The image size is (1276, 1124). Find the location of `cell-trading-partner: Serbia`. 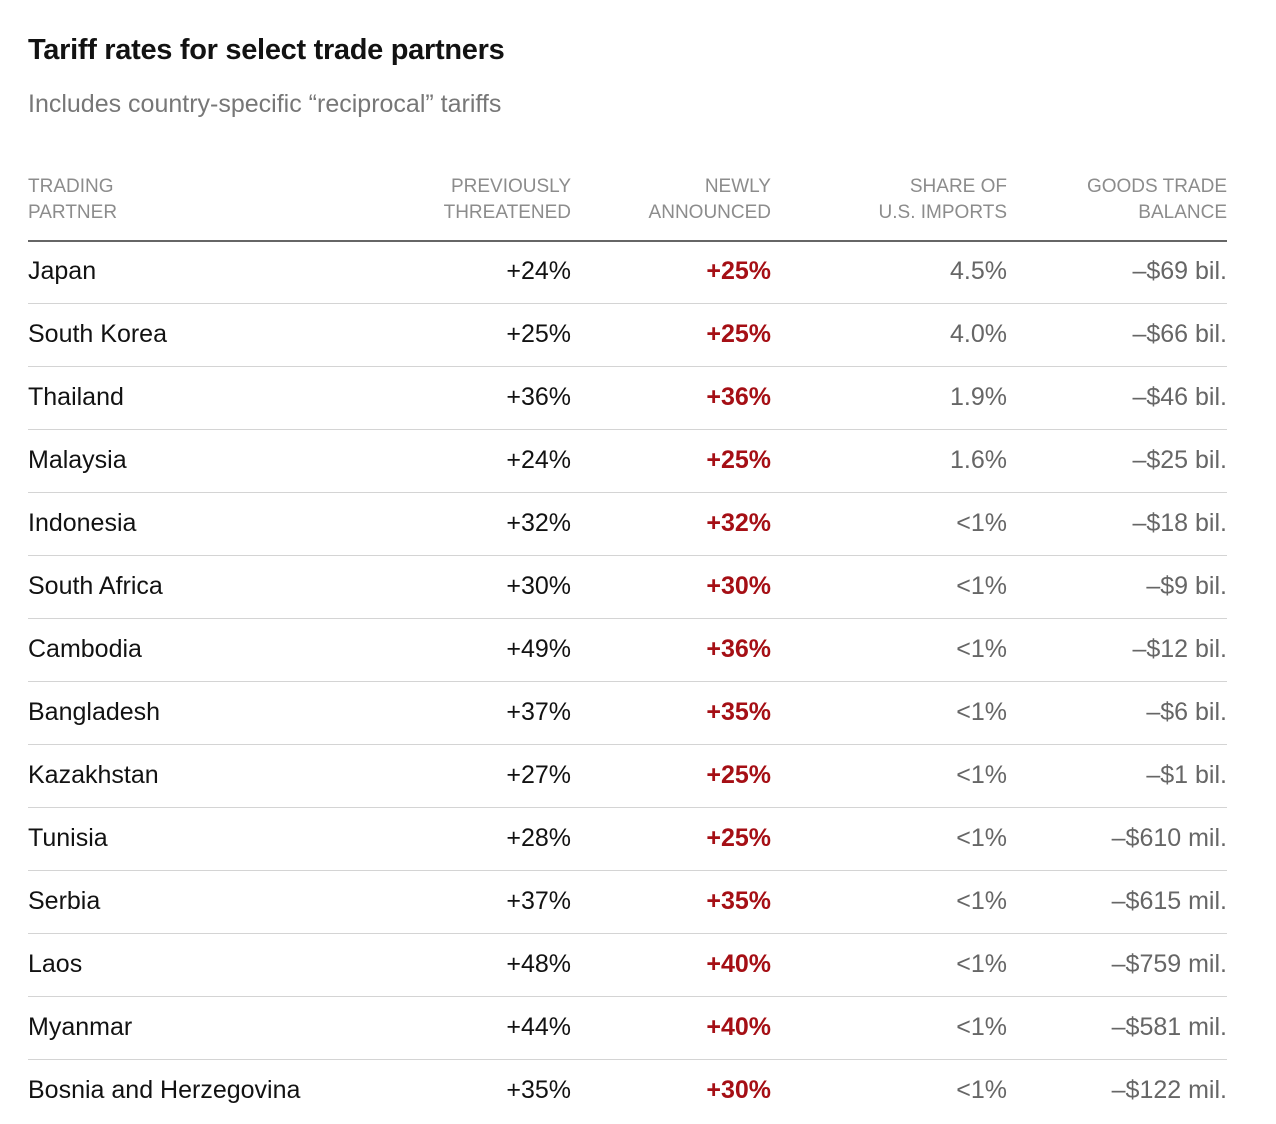

cell-trading-partner: Serbia is located at coordinates (64, 901).